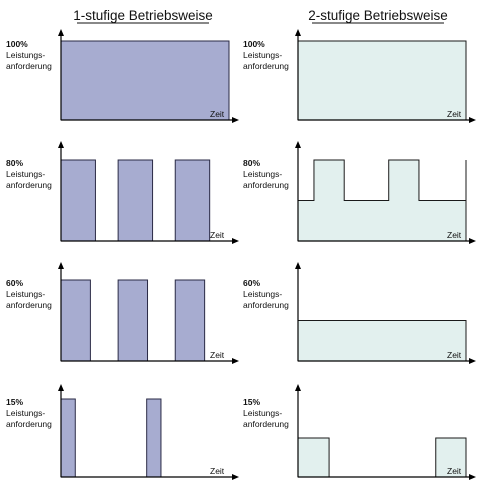  Describe the element at coordinates (143, 15) in the screenshot. I see `column-title: 1-stufige Betriebsweise` at that location.